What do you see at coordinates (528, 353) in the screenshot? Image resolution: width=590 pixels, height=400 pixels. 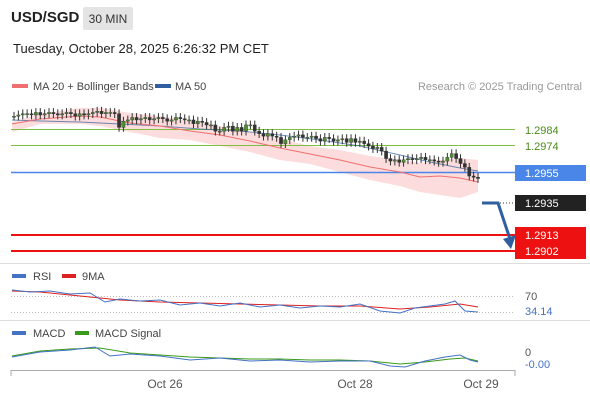 I see `macd-zero-label: 0` at bounding box center [528, 353].